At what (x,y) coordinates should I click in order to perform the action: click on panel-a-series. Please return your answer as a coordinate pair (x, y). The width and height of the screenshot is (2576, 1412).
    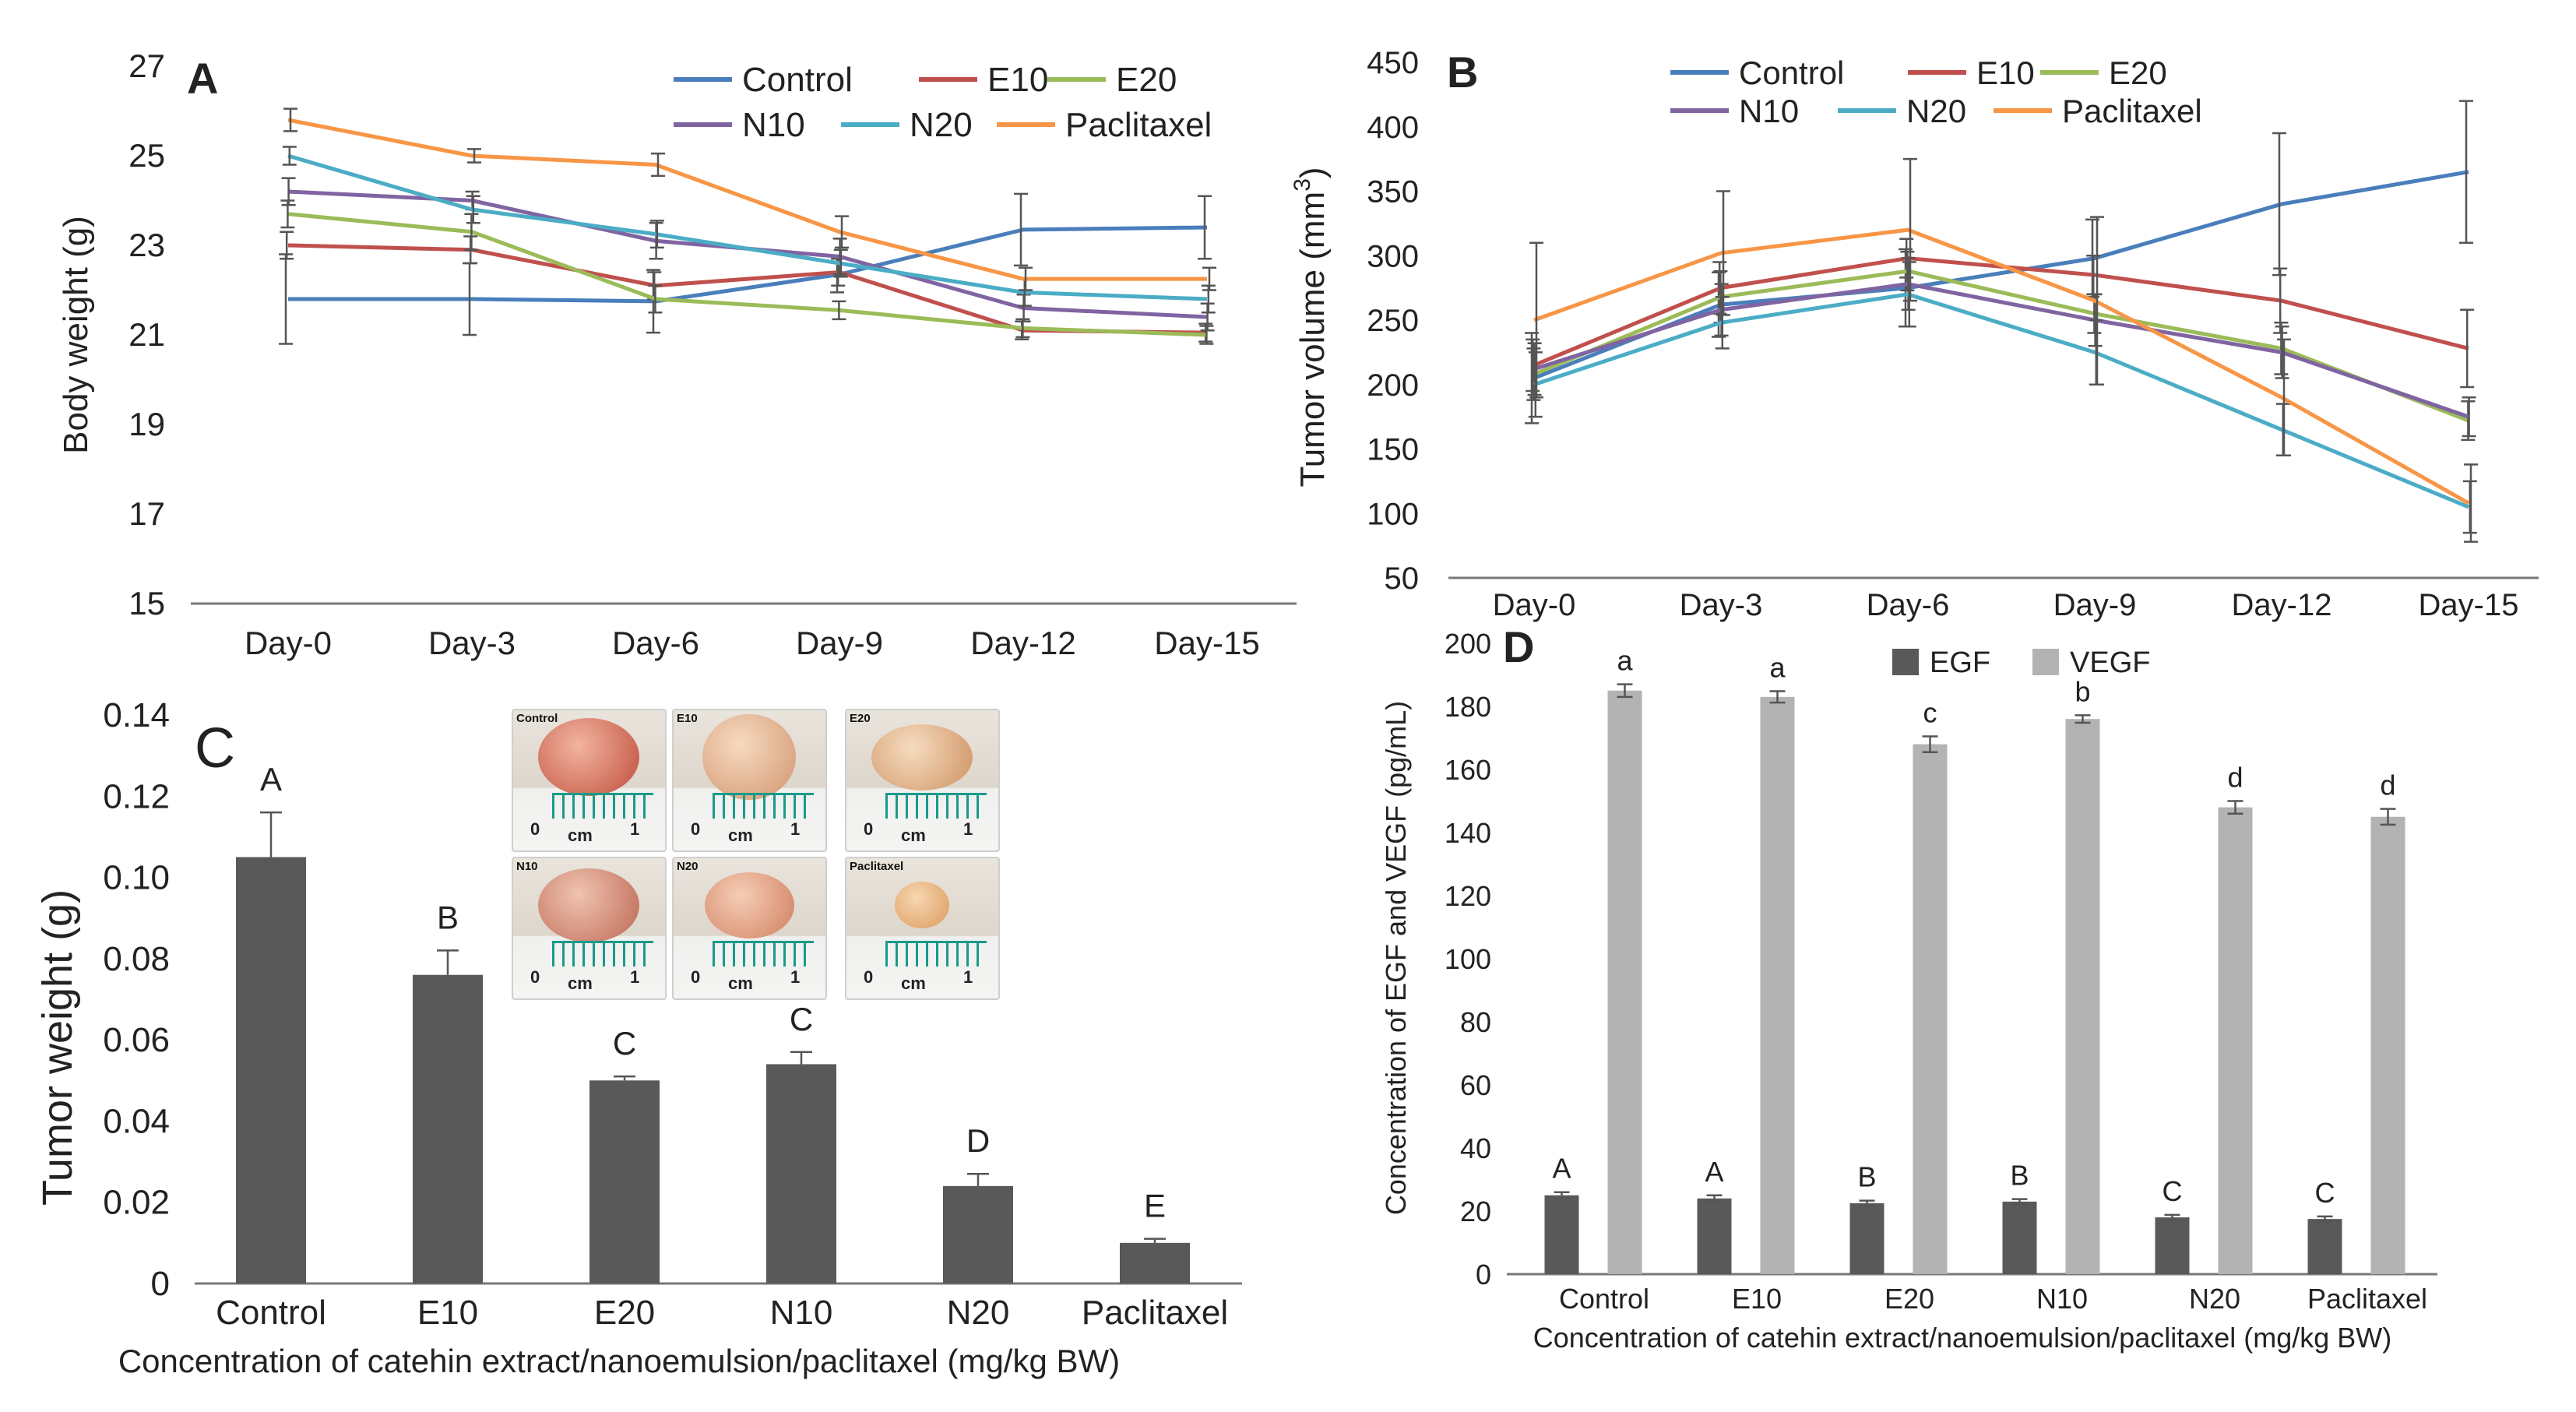
    Looking at the image, I should click on (747, 226).